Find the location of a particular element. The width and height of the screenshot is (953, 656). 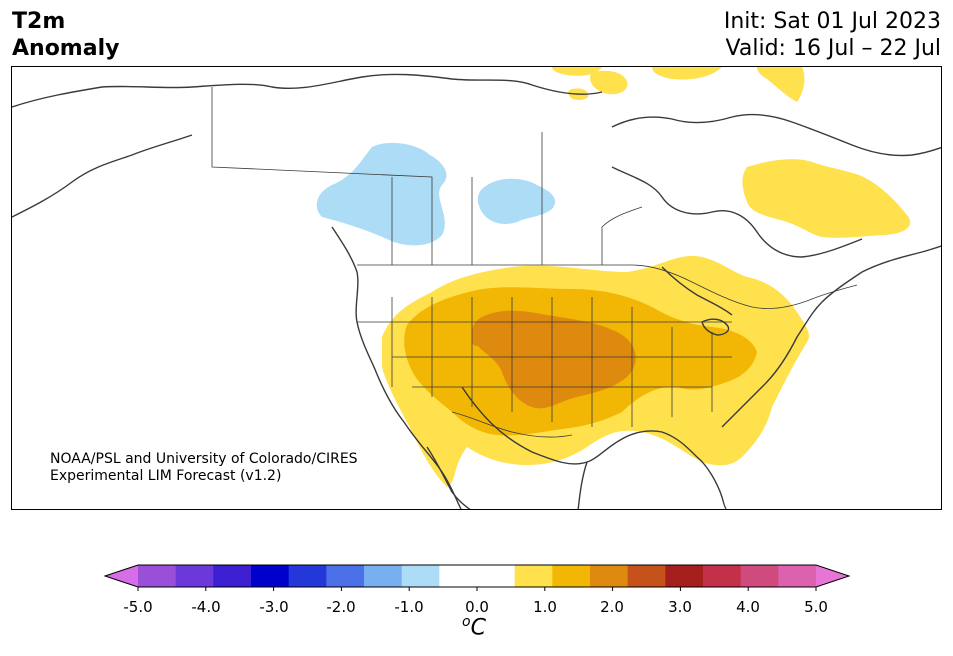

colorbar-tick: 1.0 is located at coordinates (545, 607).